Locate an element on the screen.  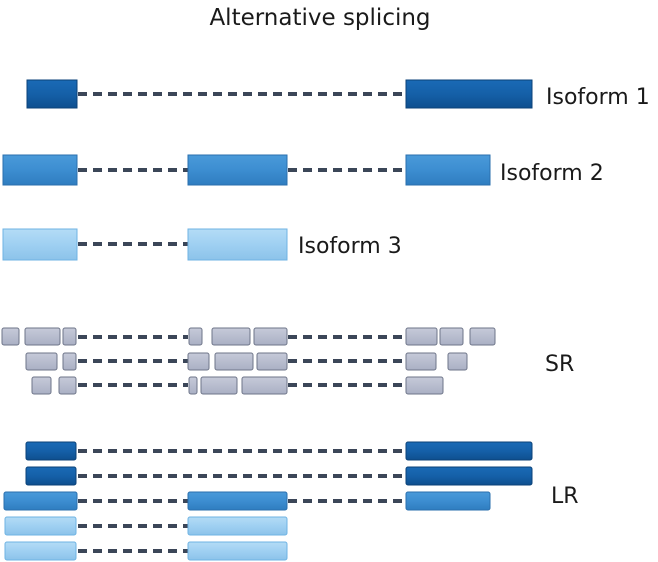
isoform-3-label: Isoform 3 is located at coordinates (350, 246).